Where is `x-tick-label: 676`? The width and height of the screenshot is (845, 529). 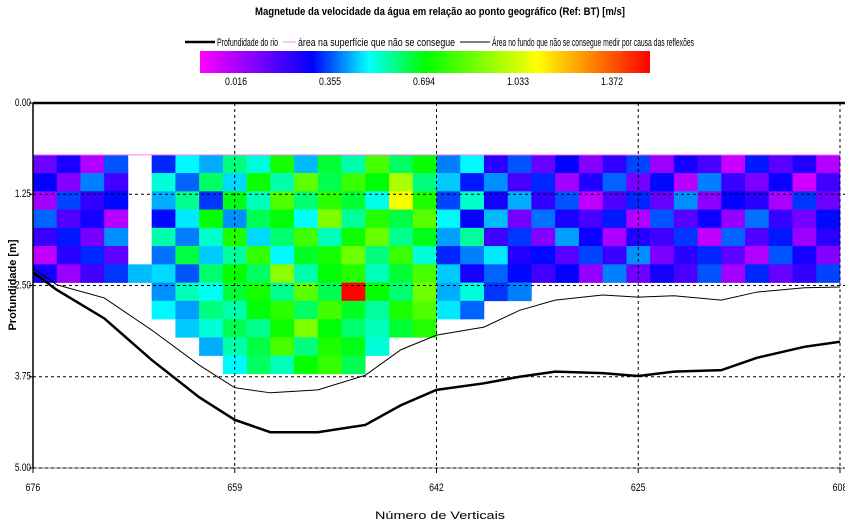
x-tick-label: 676 is located at coordinates (33, 488).